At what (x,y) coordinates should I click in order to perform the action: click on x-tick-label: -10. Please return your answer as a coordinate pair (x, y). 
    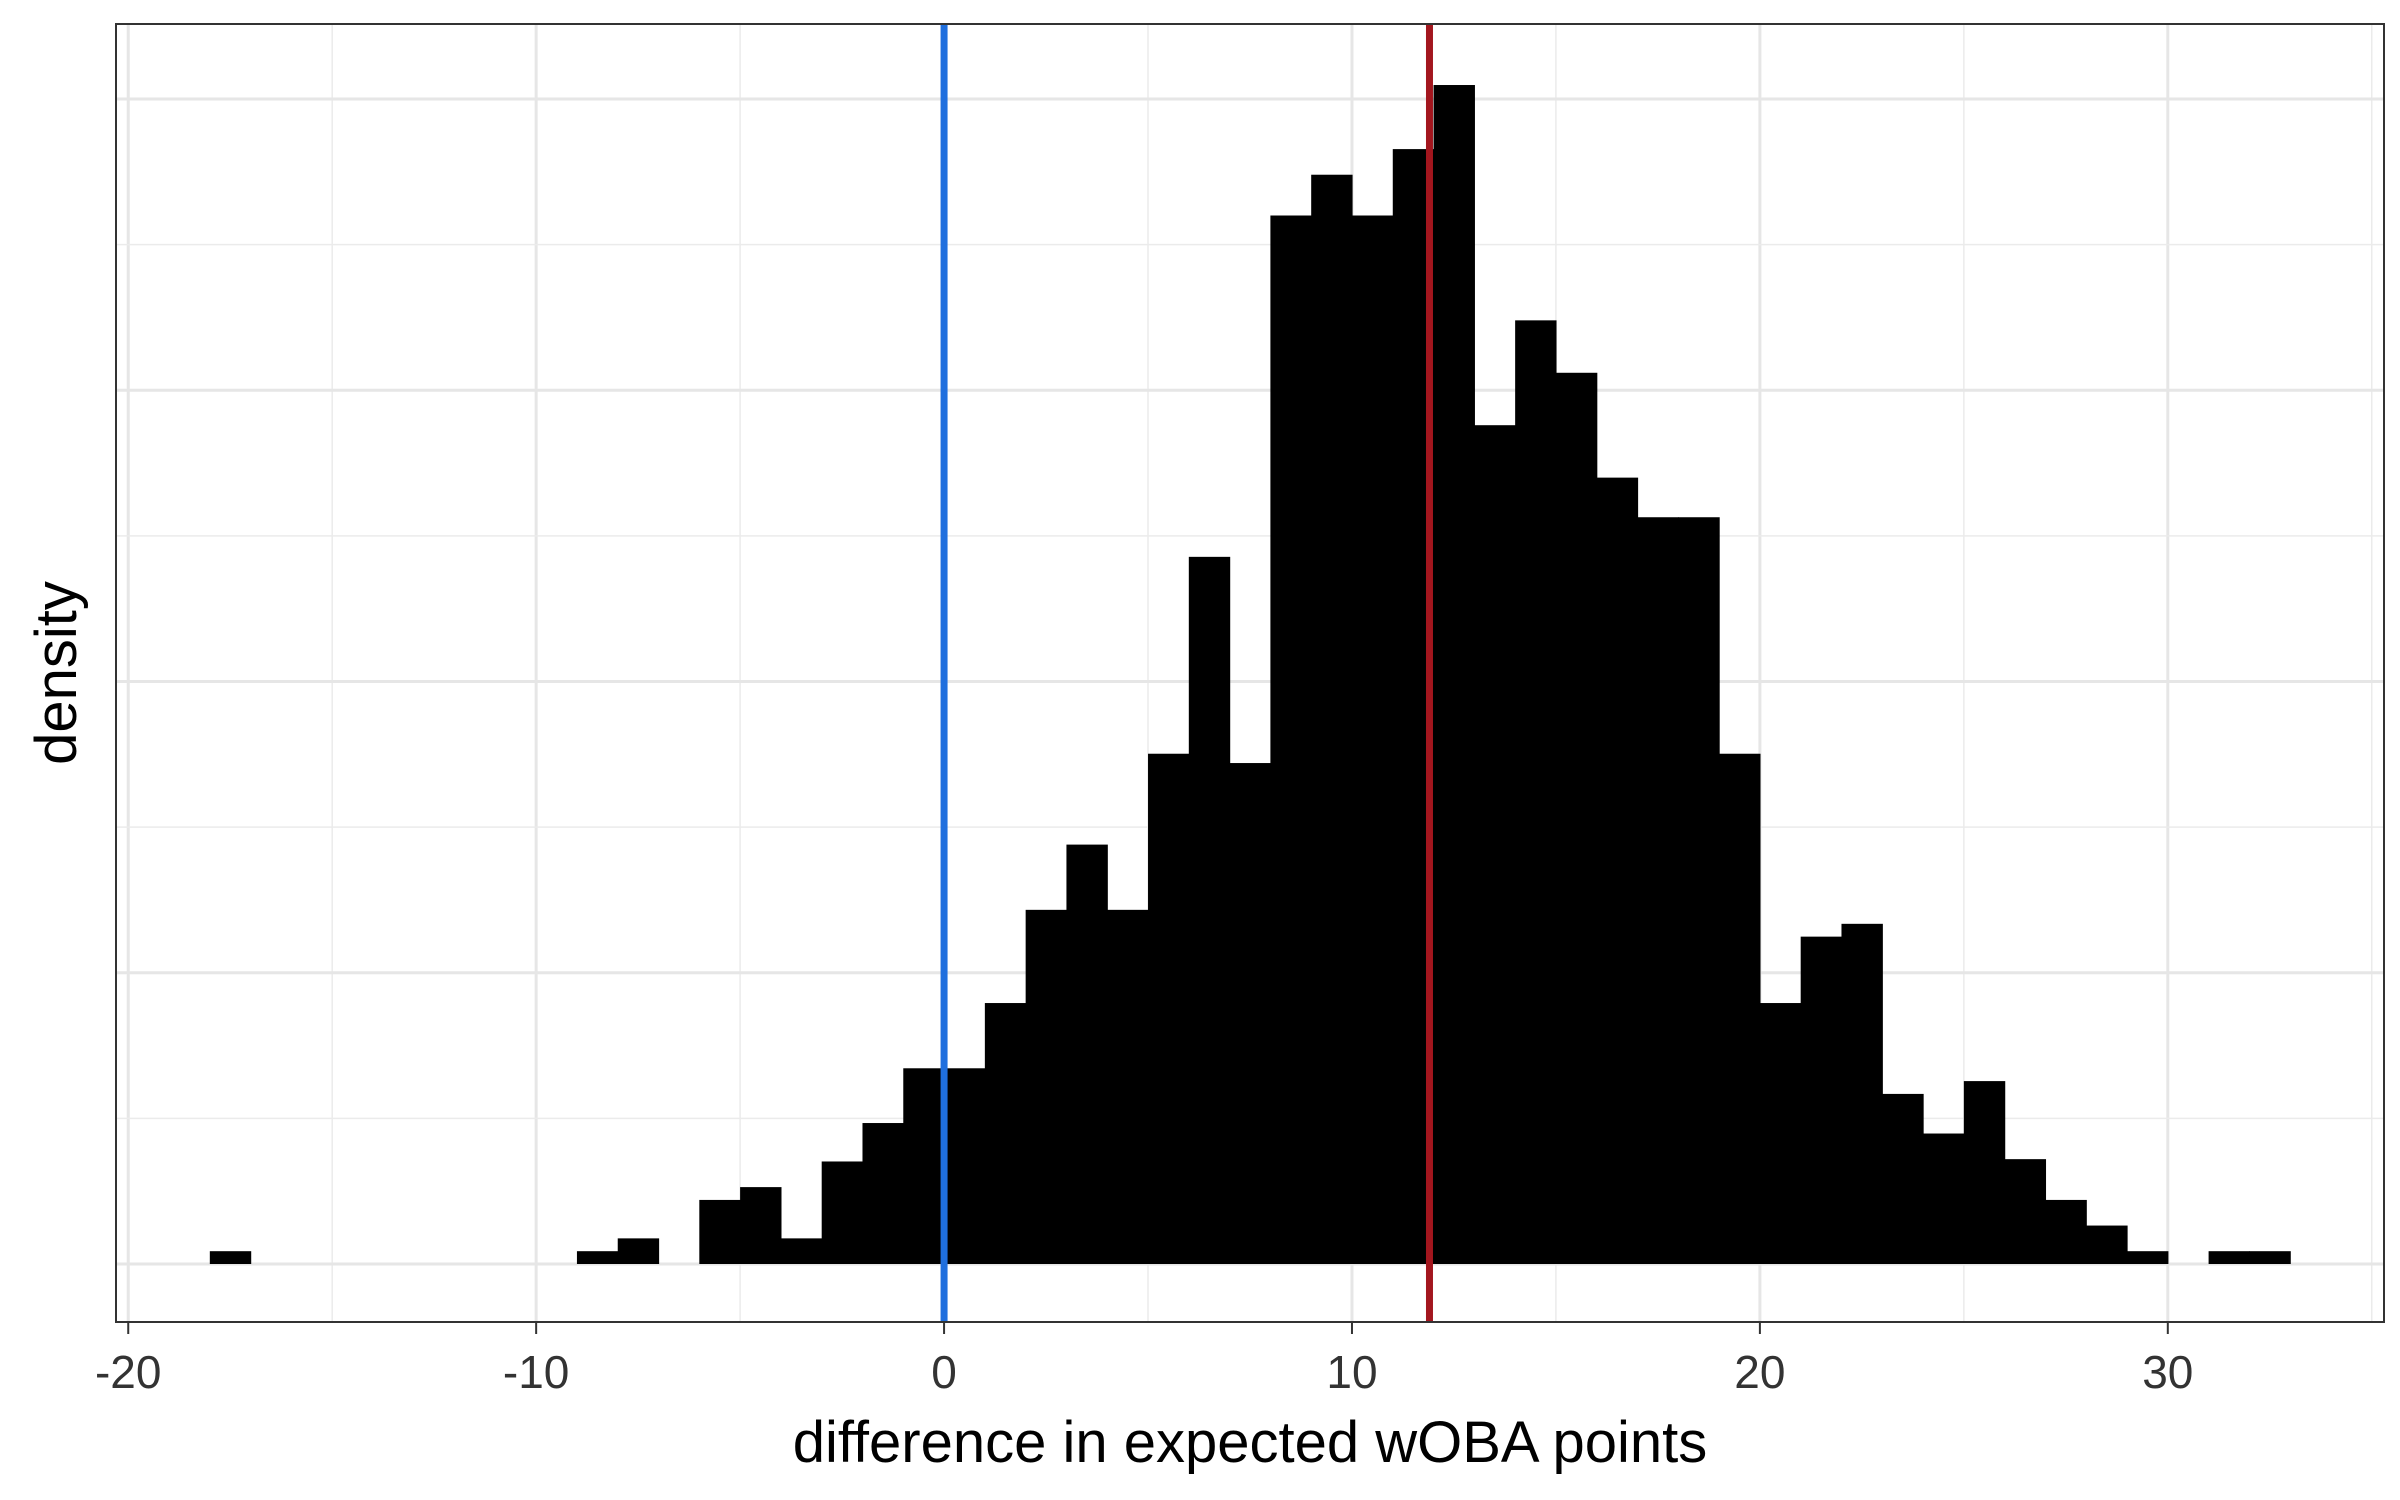
    Looking at the image, I should click on (536, 1372).